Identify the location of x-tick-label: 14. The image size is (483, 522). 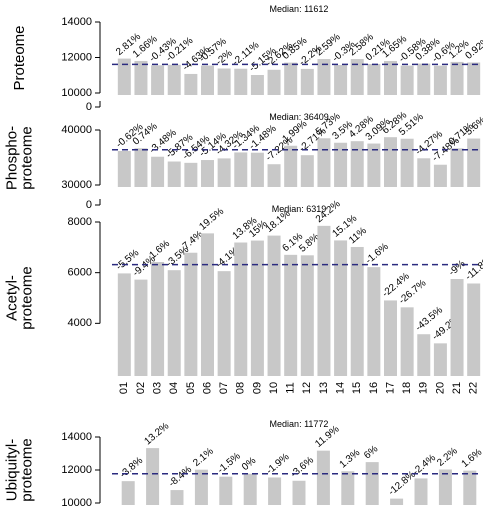
(340, 388).